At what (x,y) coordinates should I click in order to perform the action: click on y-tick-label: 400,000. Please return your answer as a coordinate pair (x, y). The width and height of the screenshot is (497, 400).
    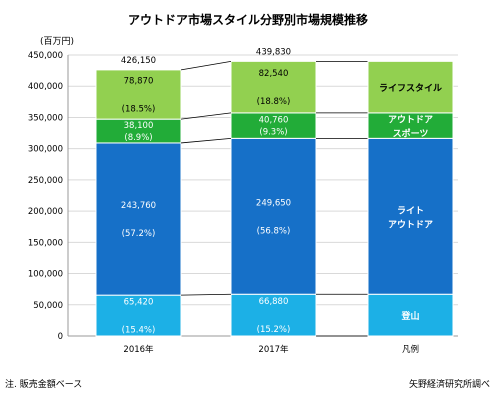
    Looking at the image, I should click on (45, 87).